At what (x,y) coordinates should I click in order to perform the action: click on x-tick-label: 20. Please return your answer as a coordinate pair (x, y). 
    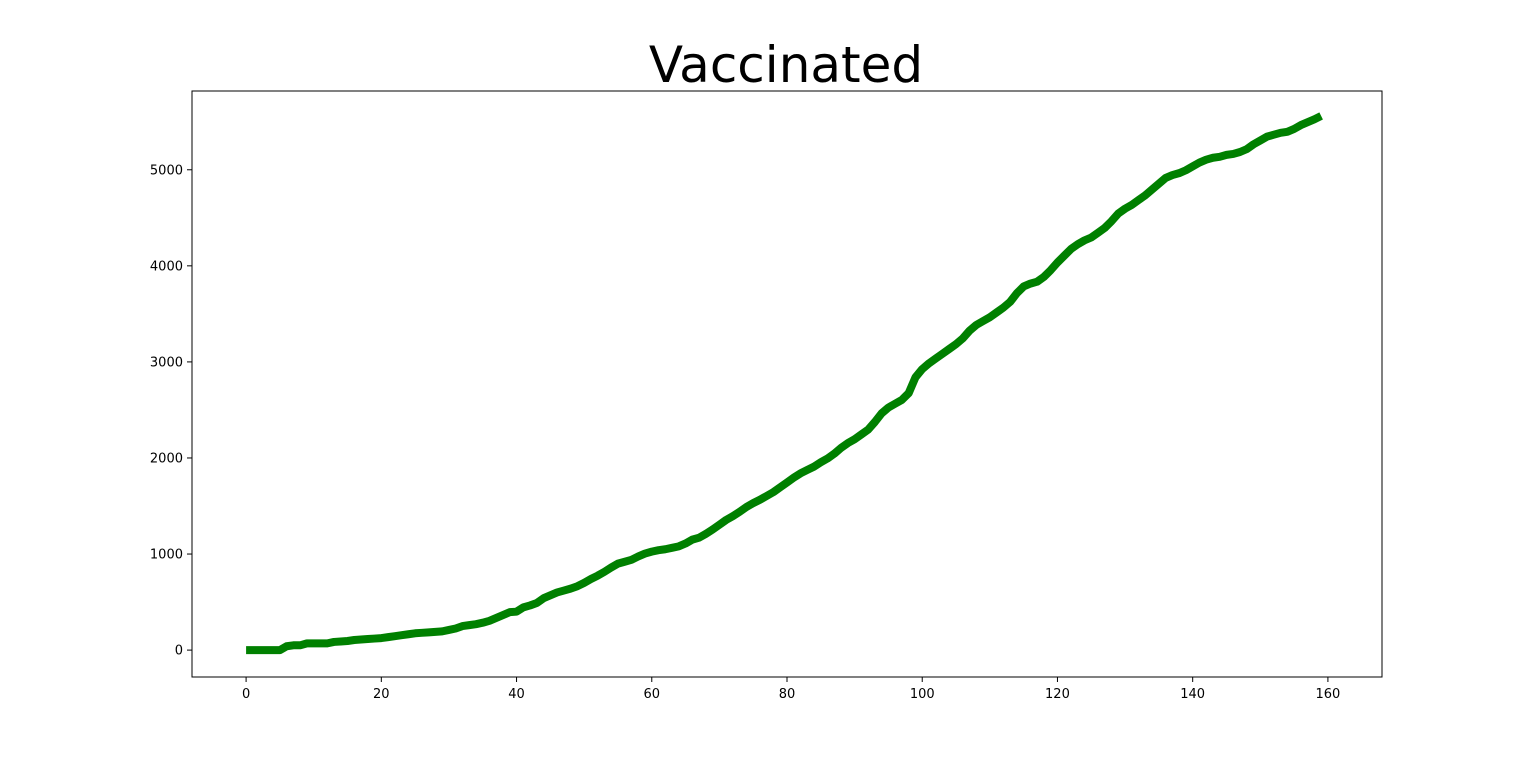
    Looking at the image, I should click on (381, 694).